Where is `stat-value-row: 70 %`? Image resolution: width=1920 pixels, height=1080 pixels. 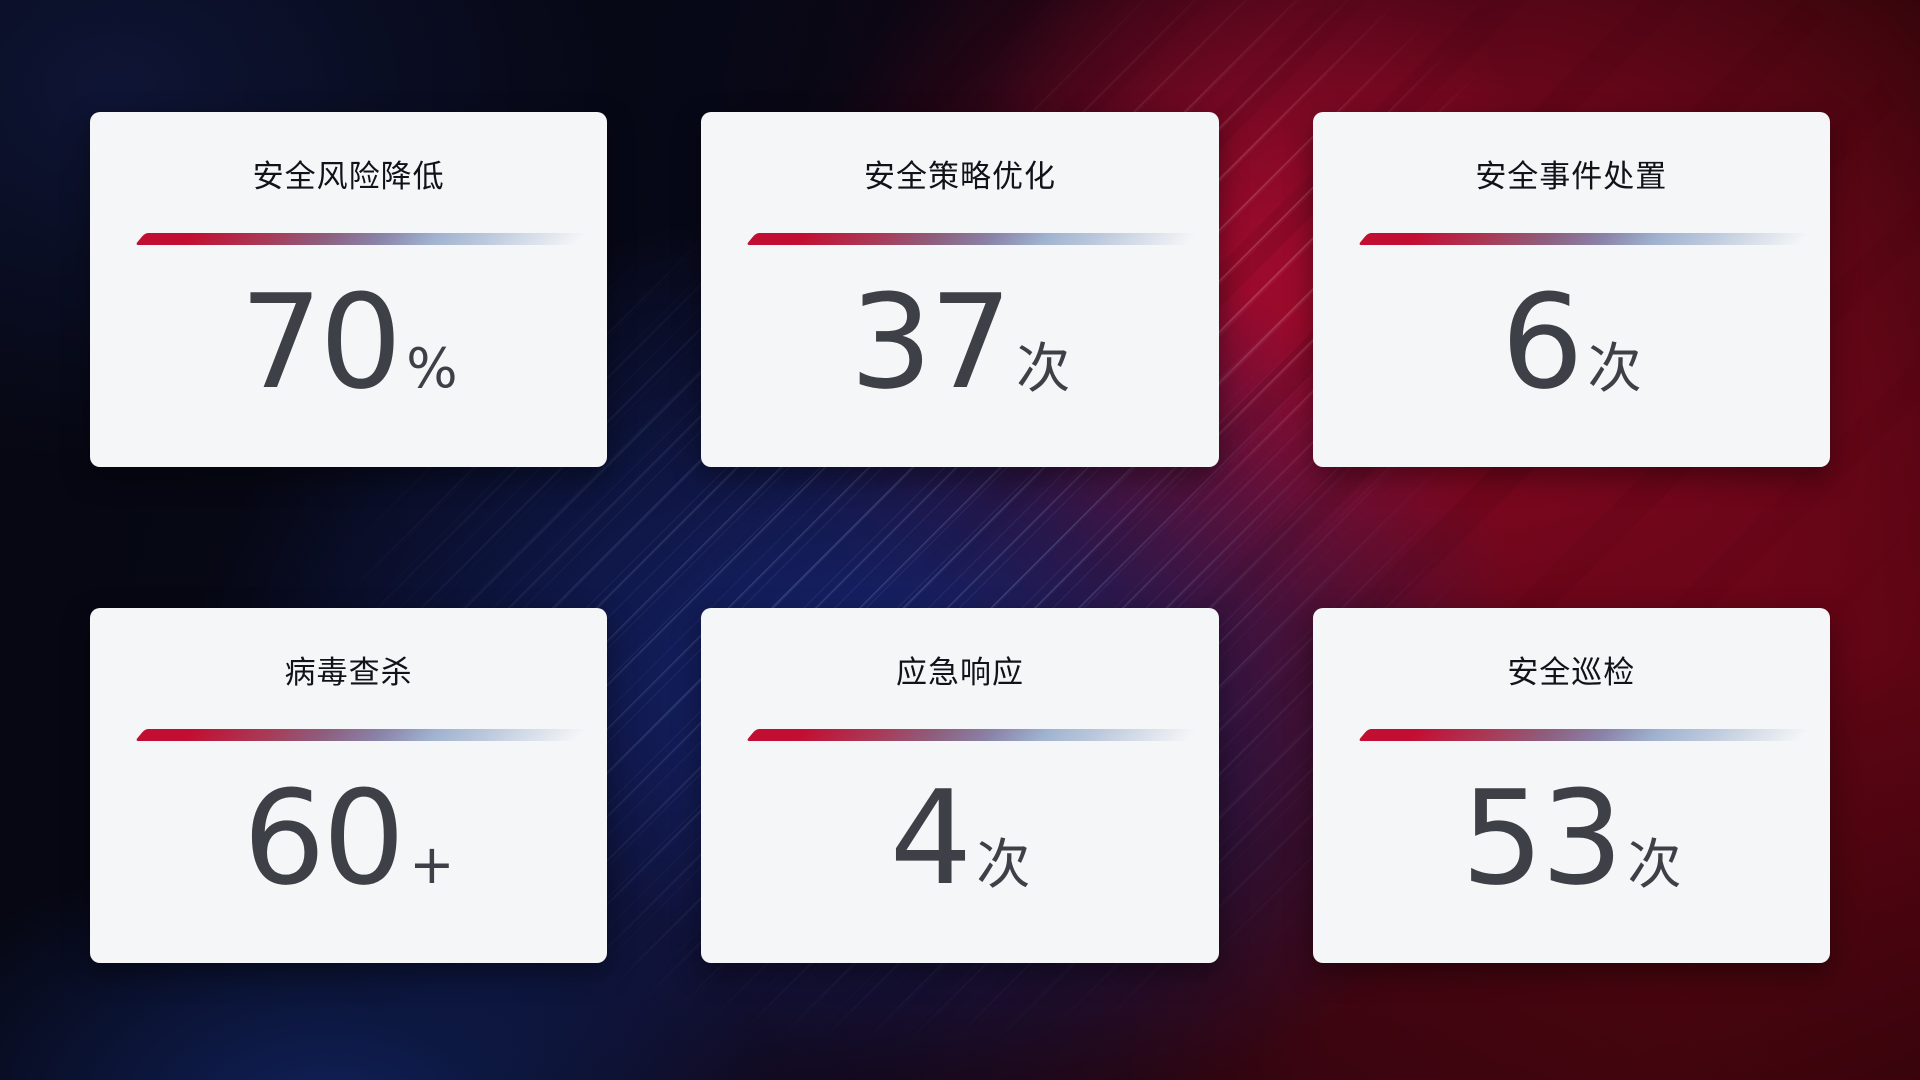 stat-value-row: 70 % is located at coordinates (348, 342).